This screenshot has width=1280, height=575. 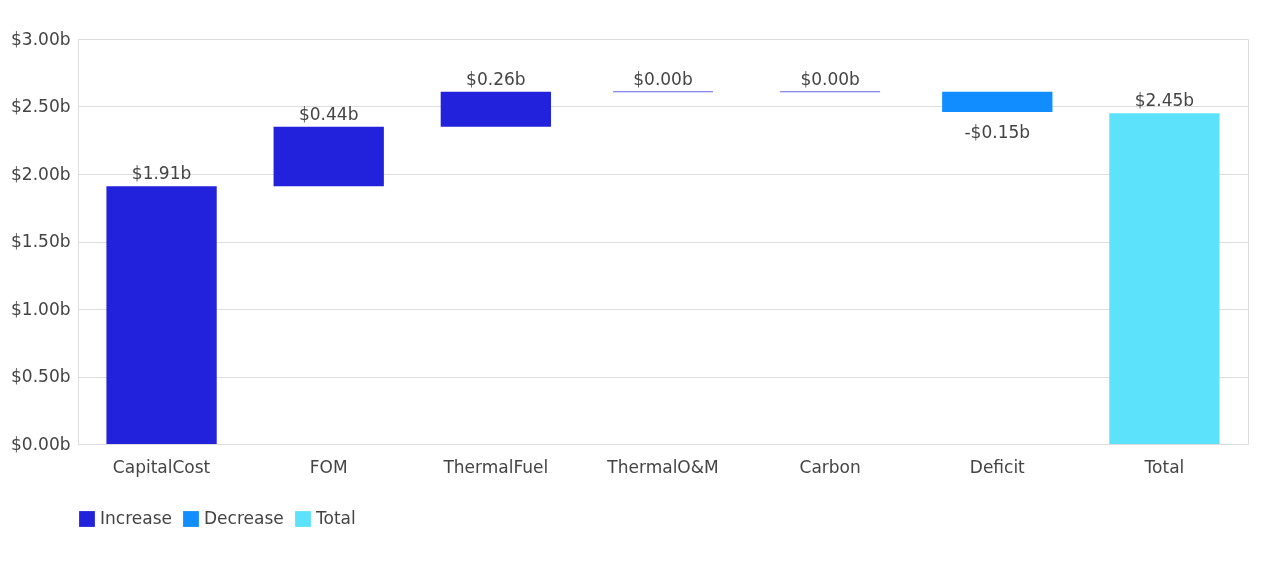 What do you see at coordinates (41, 241) in the screenshot?
I see `y-tick-label: $1.50b` at bounding box center [41, 241].